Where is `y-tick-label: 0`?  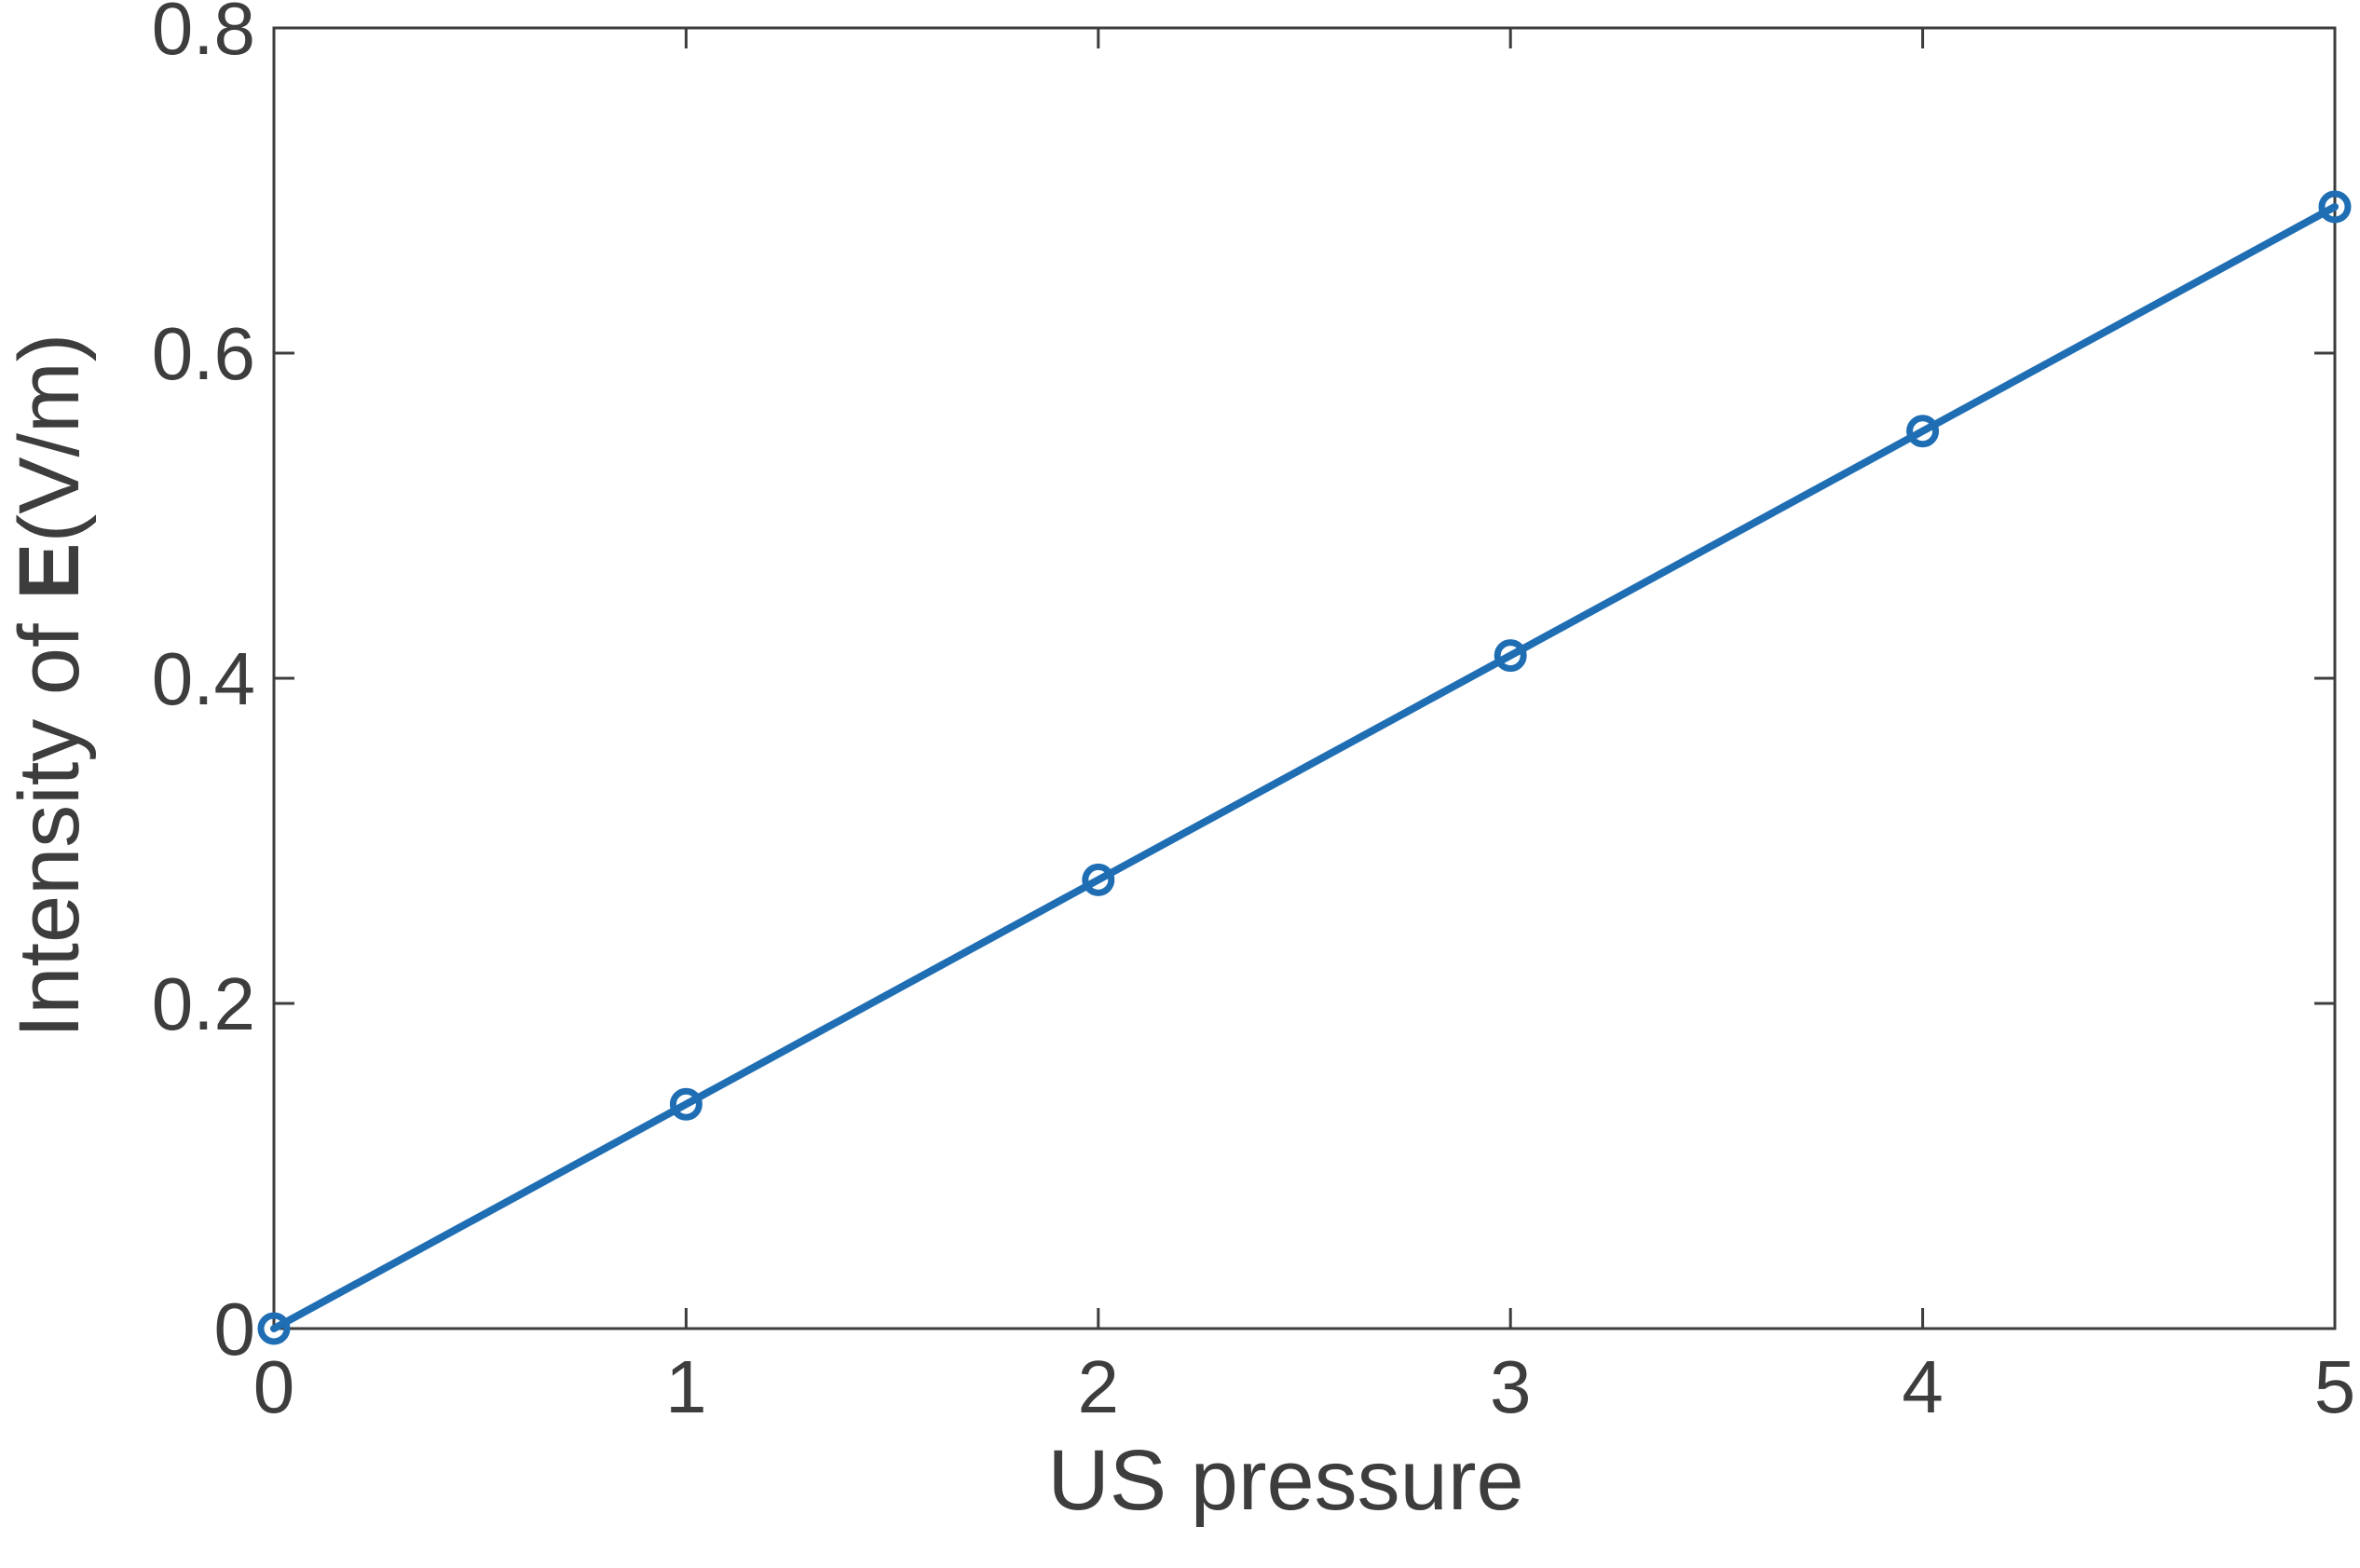 y-tick-label: 0 is located at coordinates (235, 1329).